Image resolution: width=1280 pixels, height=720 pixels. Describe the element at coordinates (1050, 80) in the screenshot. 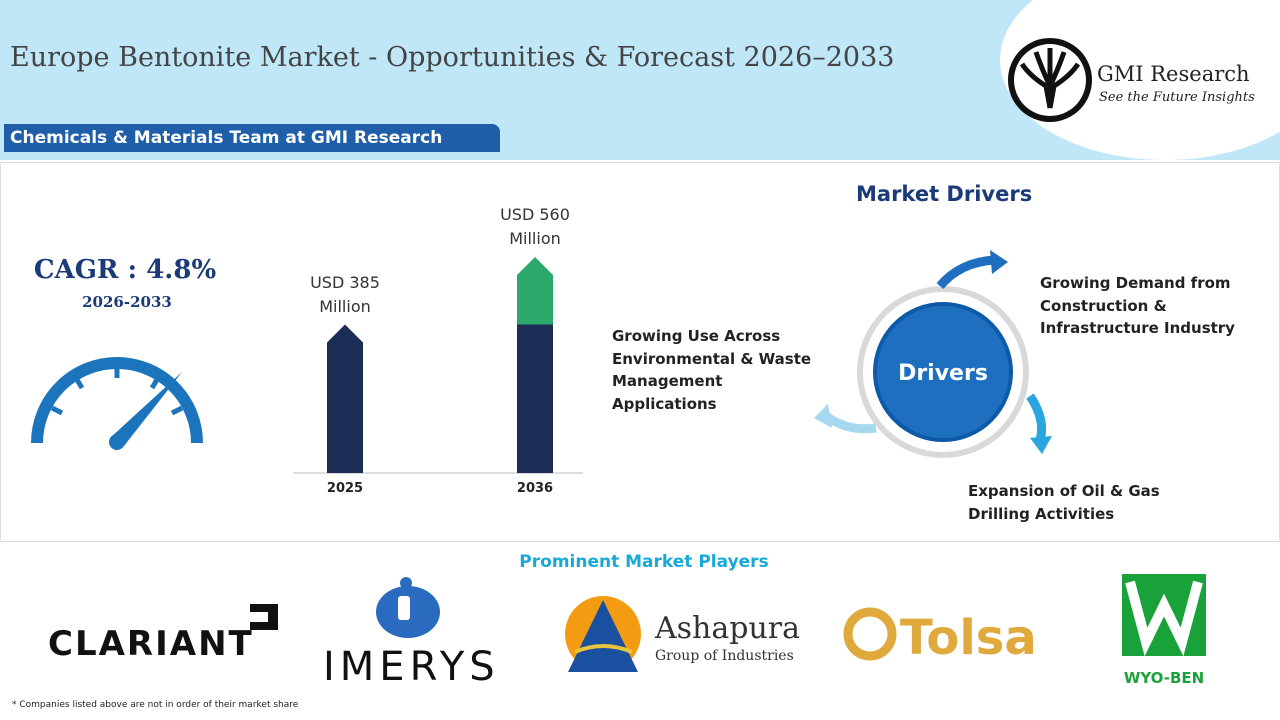

I see `logo-icon` at that location.